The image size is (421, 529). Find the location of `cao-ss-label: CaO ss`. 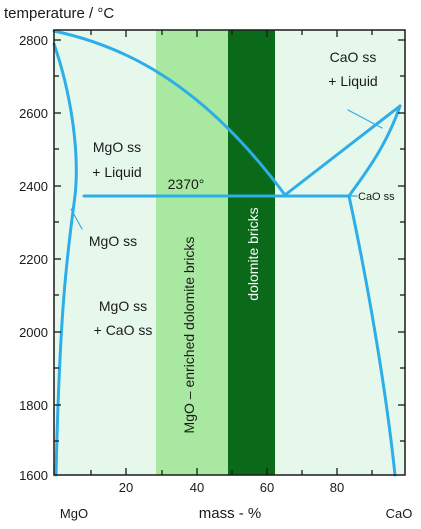

cao-ss-label: CaO ss is located at coordinates (376, 197).